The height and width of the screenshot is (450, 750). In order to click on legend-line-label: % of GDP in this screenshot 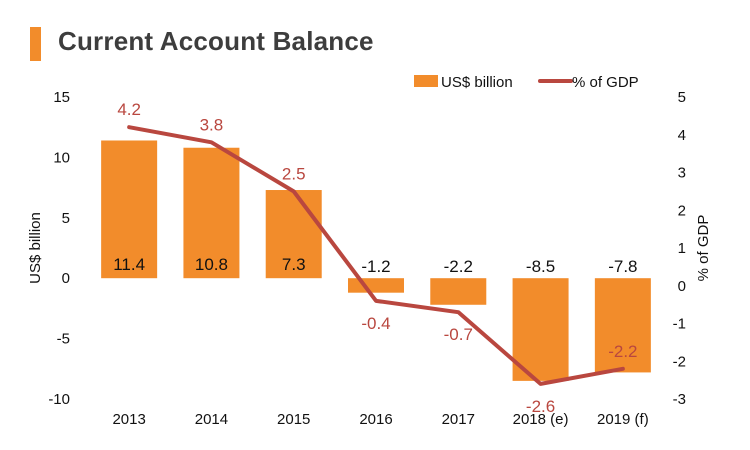, I will do `click(605, 82)`.